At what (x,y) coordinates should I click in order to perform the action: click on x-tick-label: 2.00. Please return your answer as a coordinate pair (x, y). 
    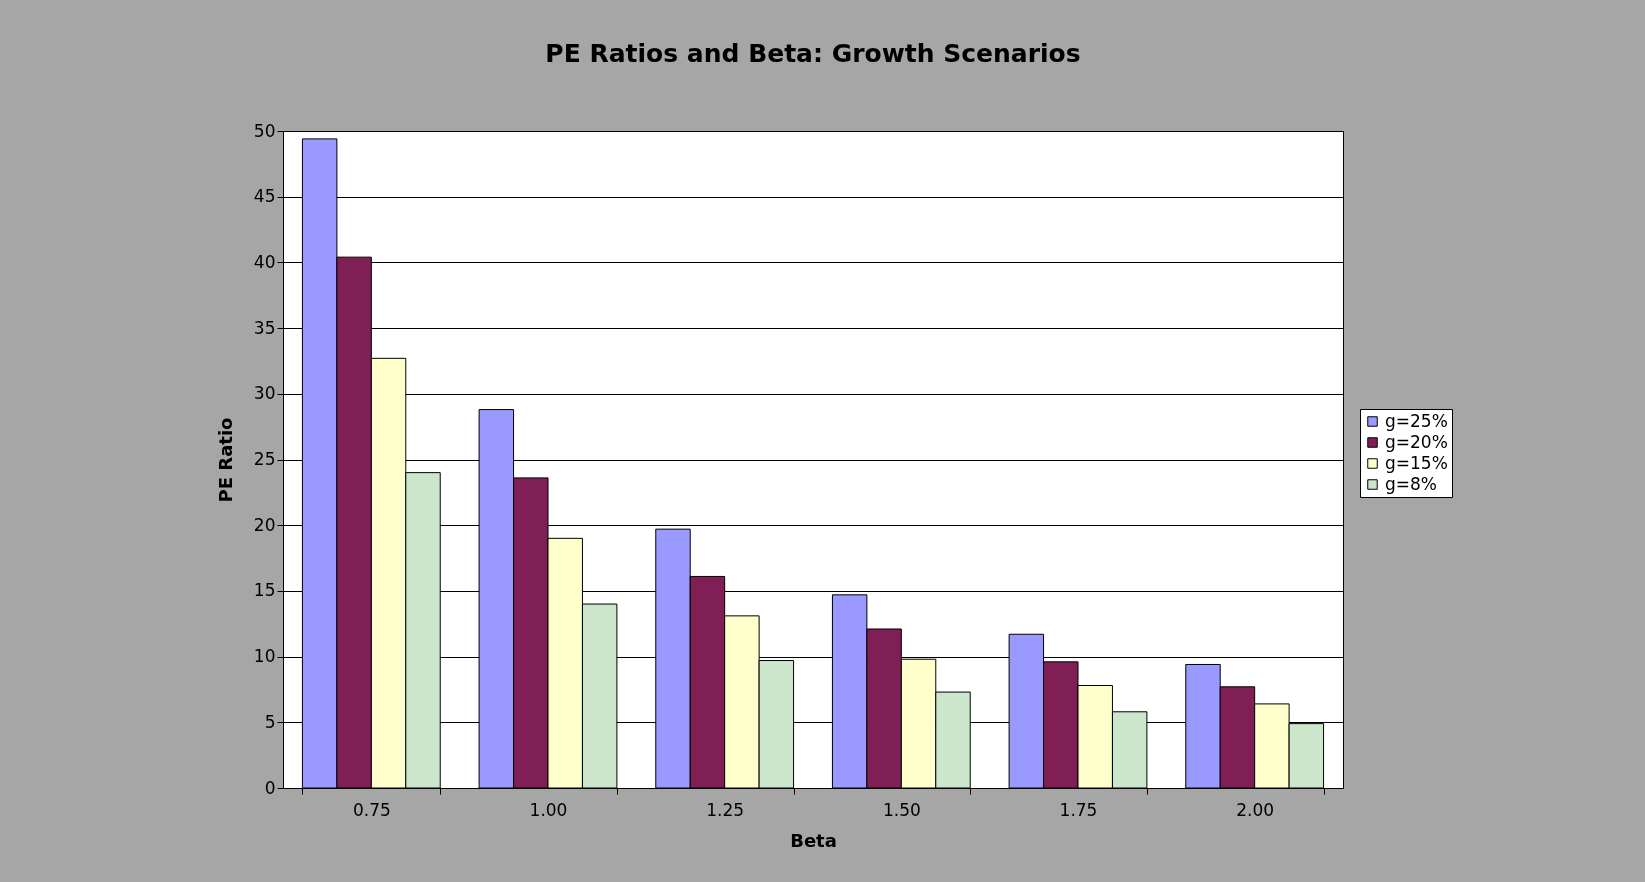
    Looking at the image, I should click on (1255, 809).